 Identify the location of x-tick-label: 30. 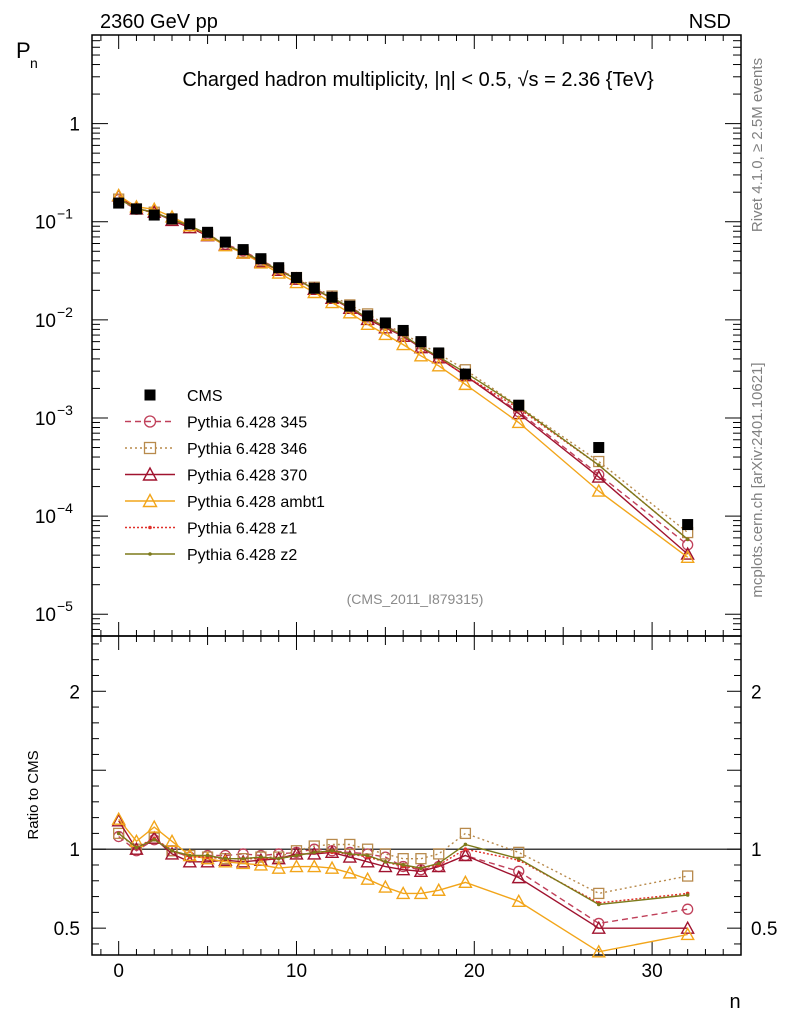
(652, 971).